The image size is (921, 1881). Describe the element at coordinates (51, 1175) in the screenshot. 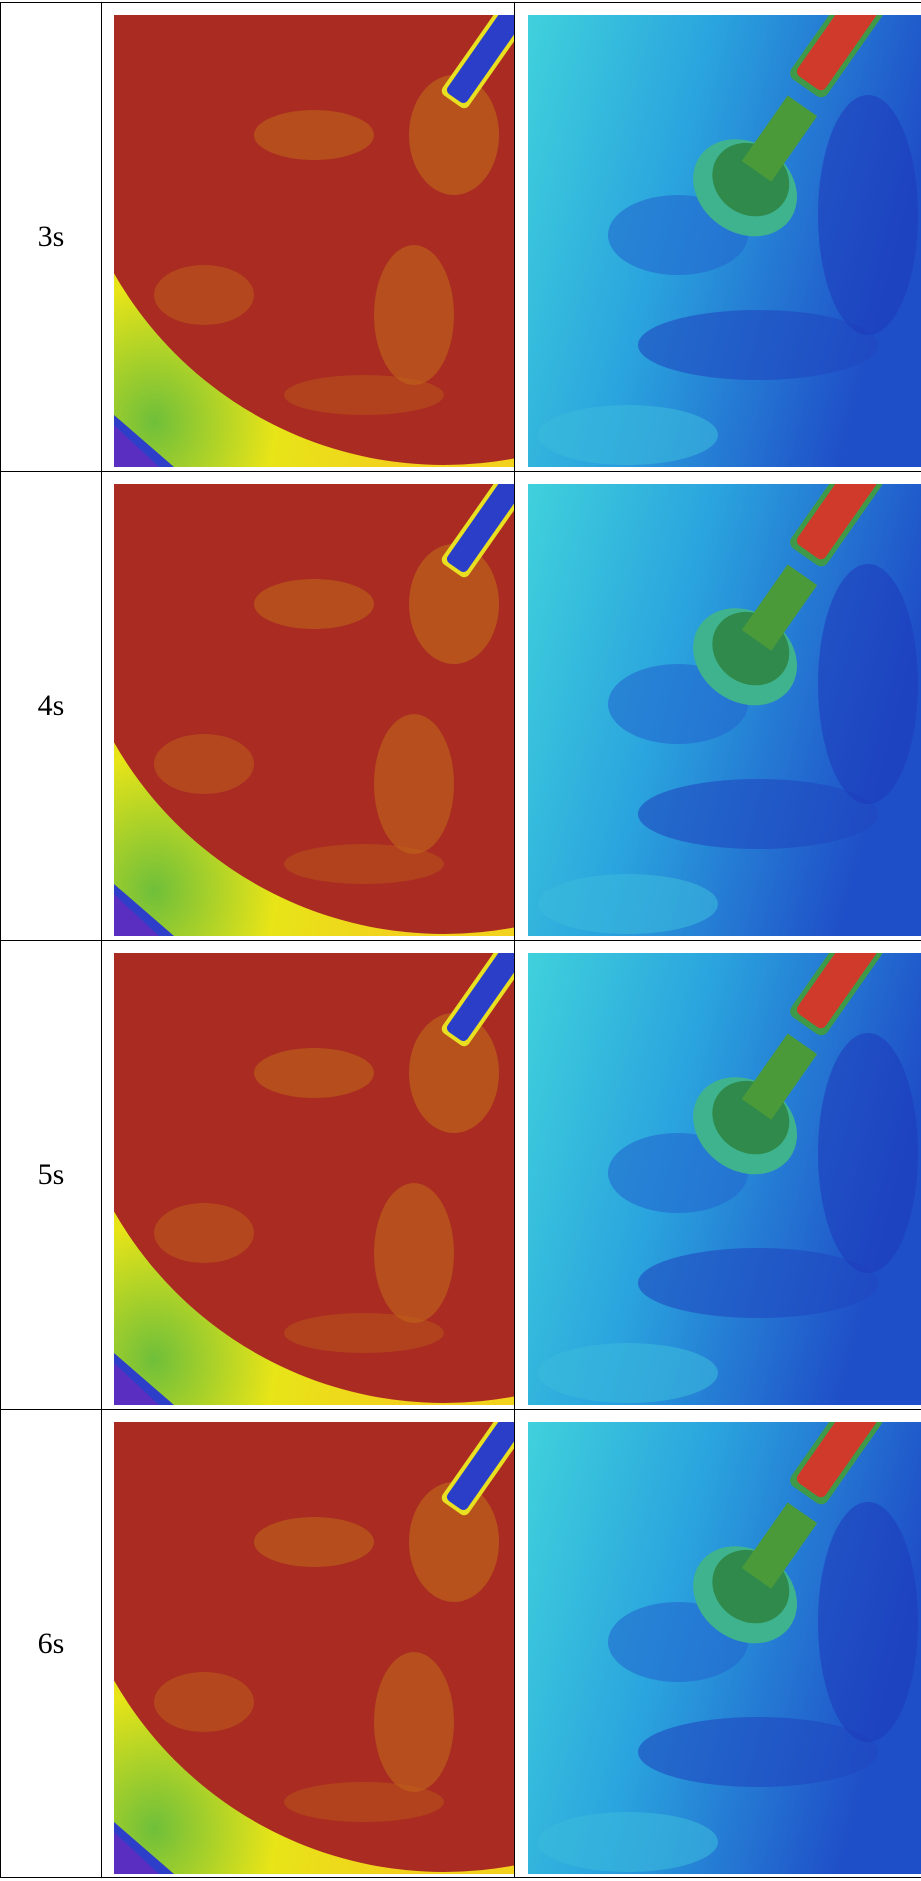

I see `row-label: 5s` at that location.